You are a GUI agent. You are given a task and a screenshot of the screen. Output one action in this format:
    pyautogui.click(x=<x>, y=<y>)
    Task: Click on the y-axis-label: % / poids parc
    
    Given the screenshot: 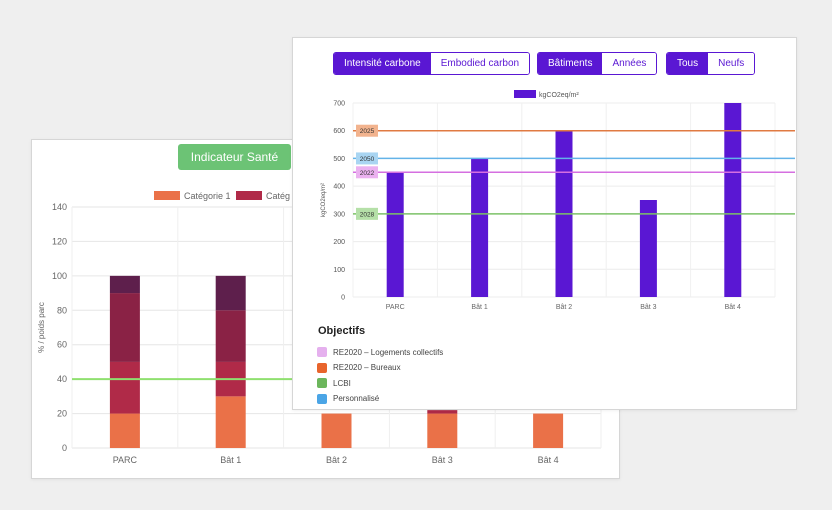 What is the action you would take?
    pyautogui.click(x=41, y=327)
    